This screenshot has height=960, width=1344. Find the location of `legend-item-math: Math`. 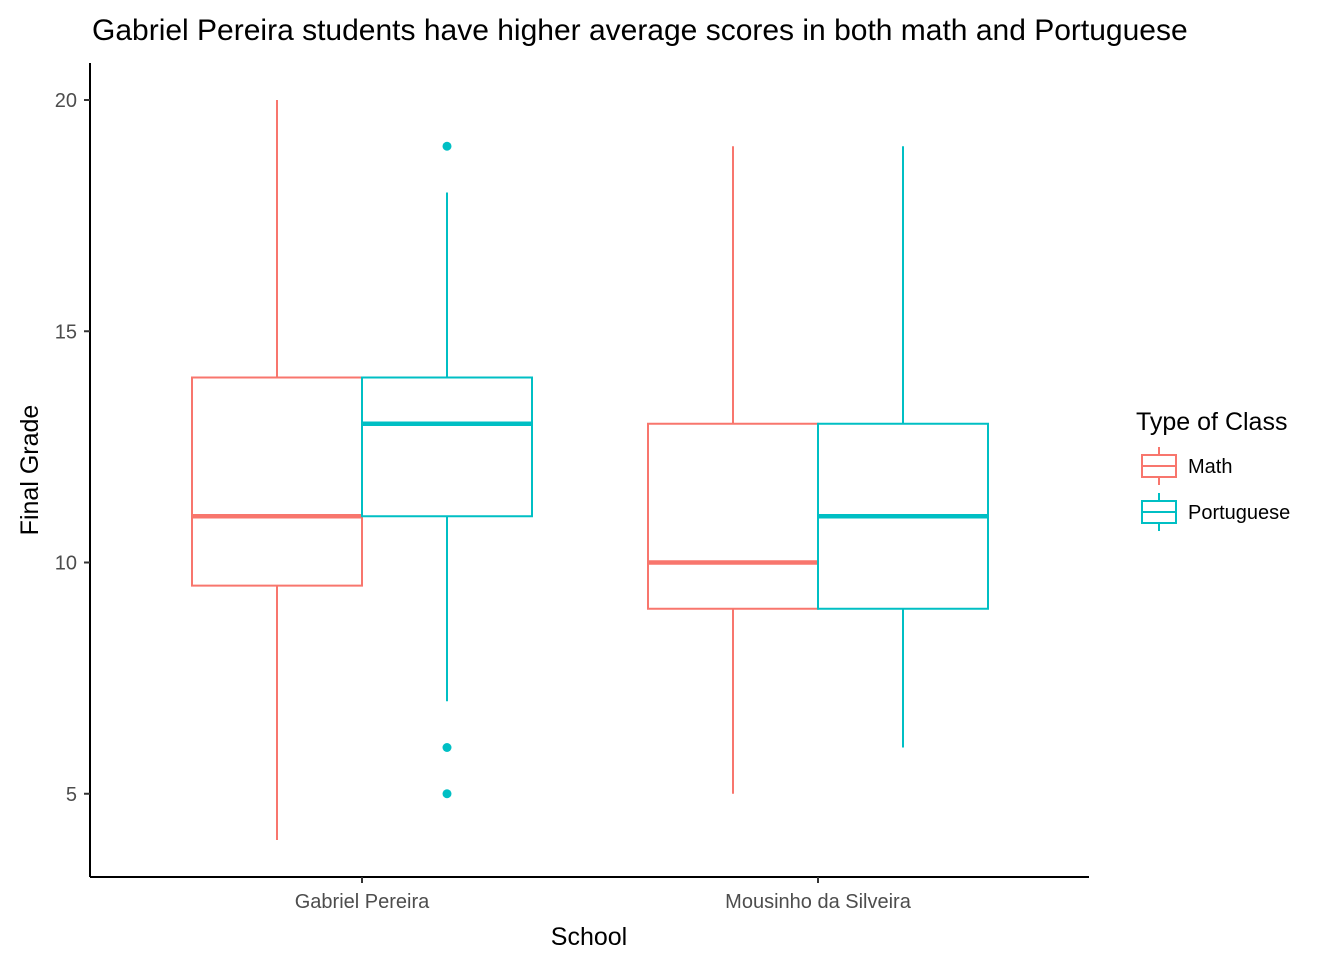

legend-item-math: Math is located at coordinates (1186, 466).